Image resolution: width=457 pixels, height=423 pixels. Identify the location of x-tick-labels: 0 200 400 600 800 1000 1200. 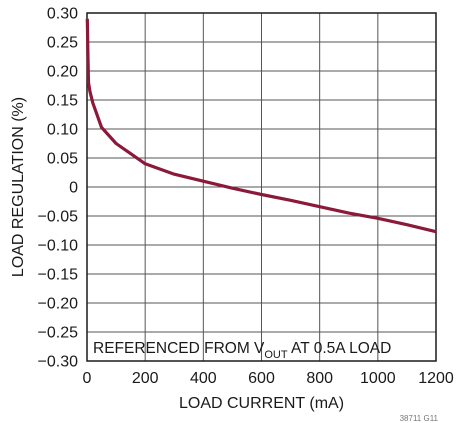
(268, 378).